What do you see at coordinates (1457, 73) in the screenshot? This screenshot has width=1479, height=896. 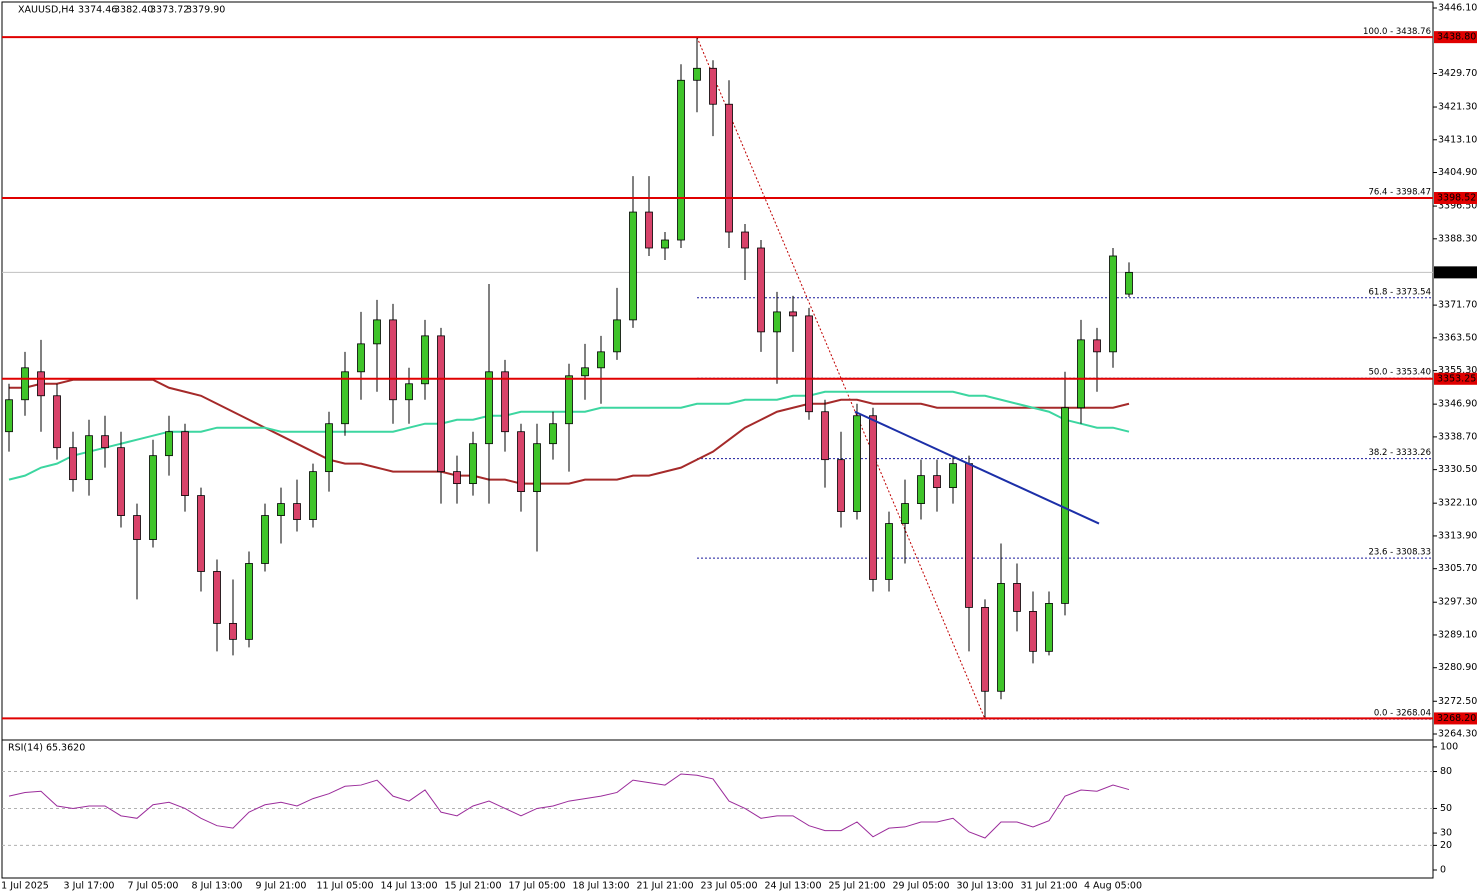 I see `y-tick-label: 3429.70` at bounding box center [1457, 73].